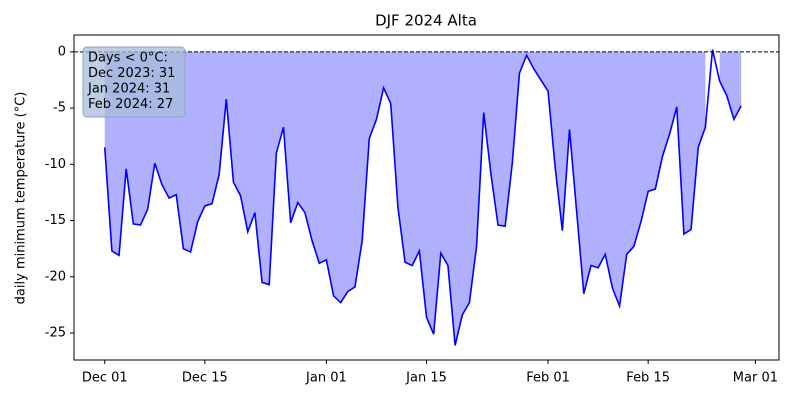  Describe the element at coordinates (648, 378) in the screenshot. I see `x-tick-label: Feb 15` at that location.